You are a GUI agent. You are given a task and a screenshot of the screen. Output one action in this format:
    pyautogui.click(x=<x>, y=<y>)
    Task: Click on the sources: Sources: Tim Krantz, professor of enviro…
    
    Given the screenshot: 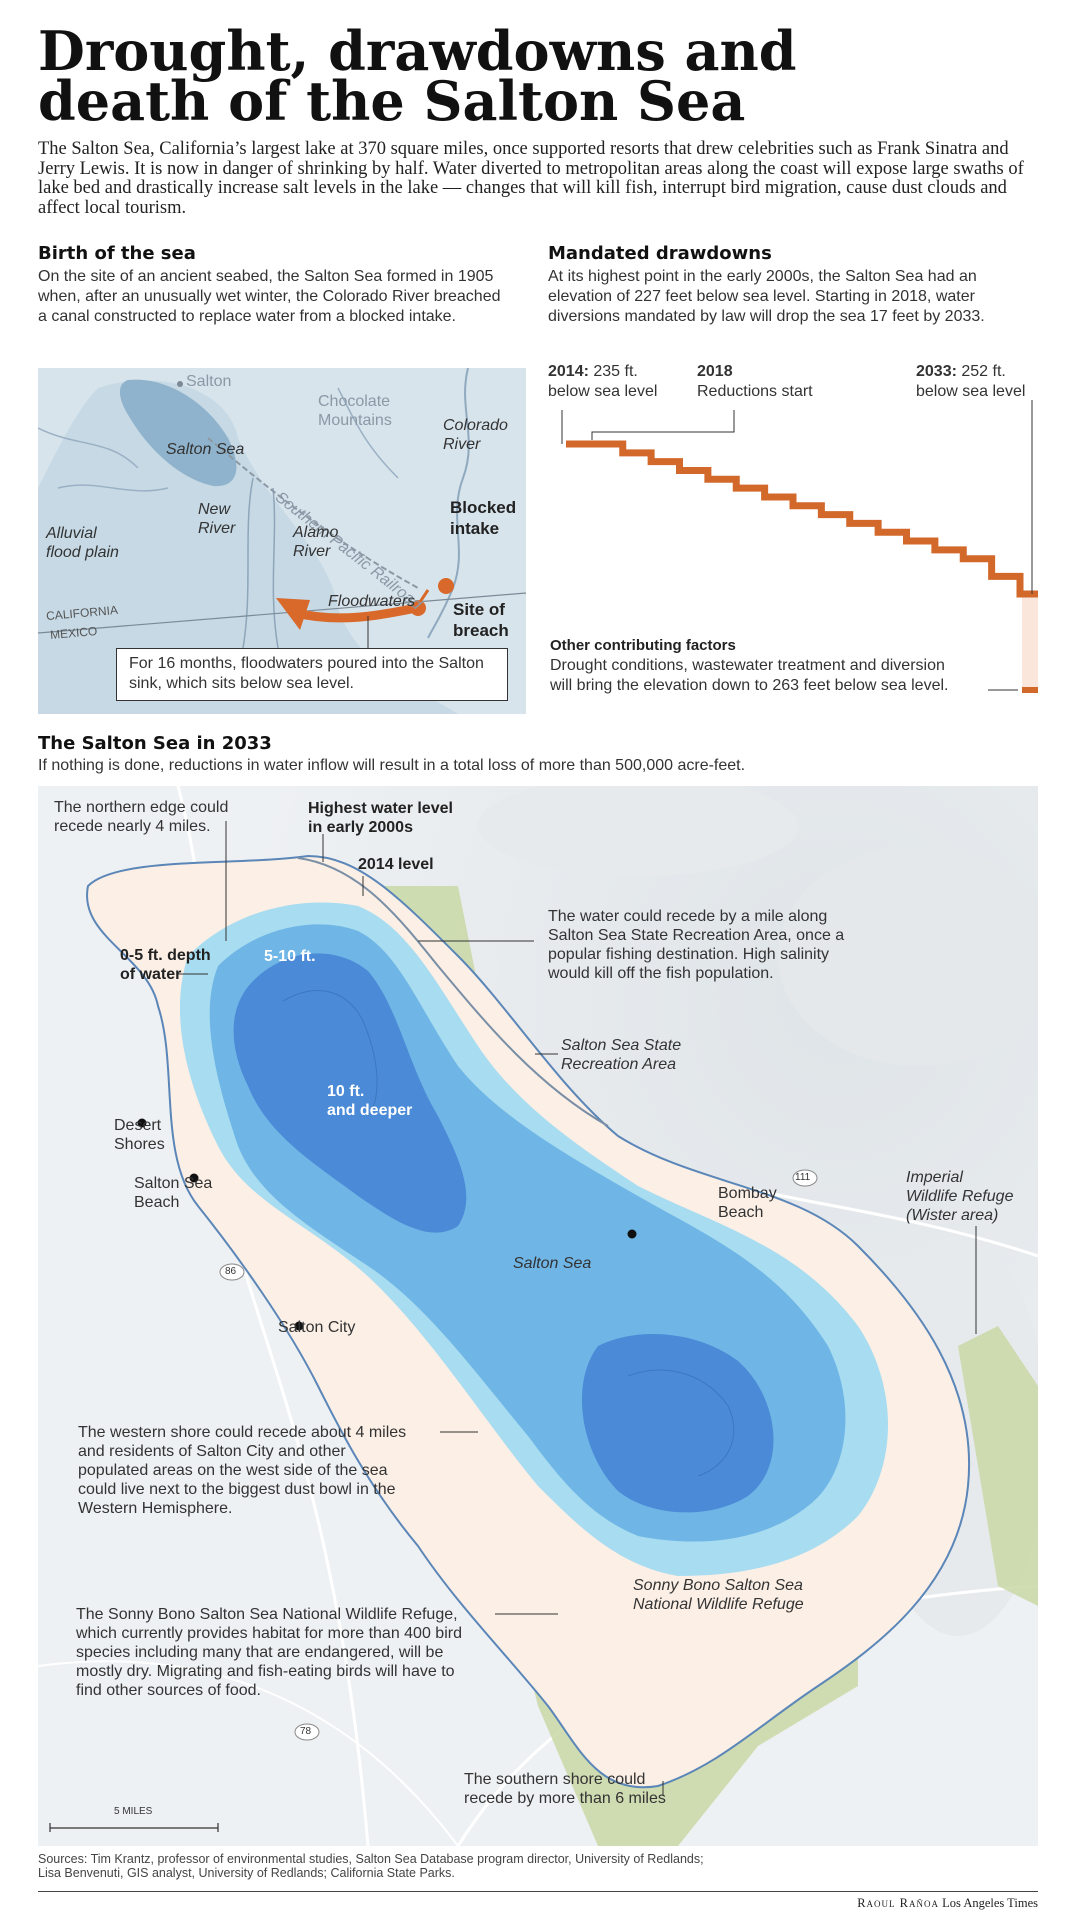 What is the action you would take?
    pyautogui.click(x=538, y=1866)
    